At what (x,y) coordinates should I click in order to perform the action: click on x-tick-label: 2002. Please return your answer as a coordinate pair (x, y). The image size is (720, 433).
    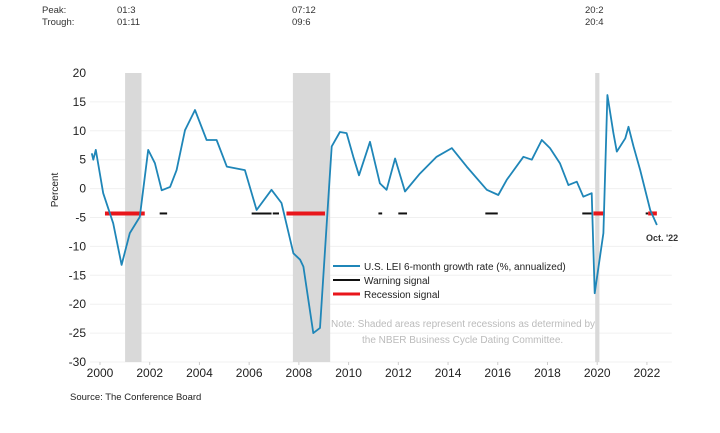
    Looking at the image, I should click on (149, 373).